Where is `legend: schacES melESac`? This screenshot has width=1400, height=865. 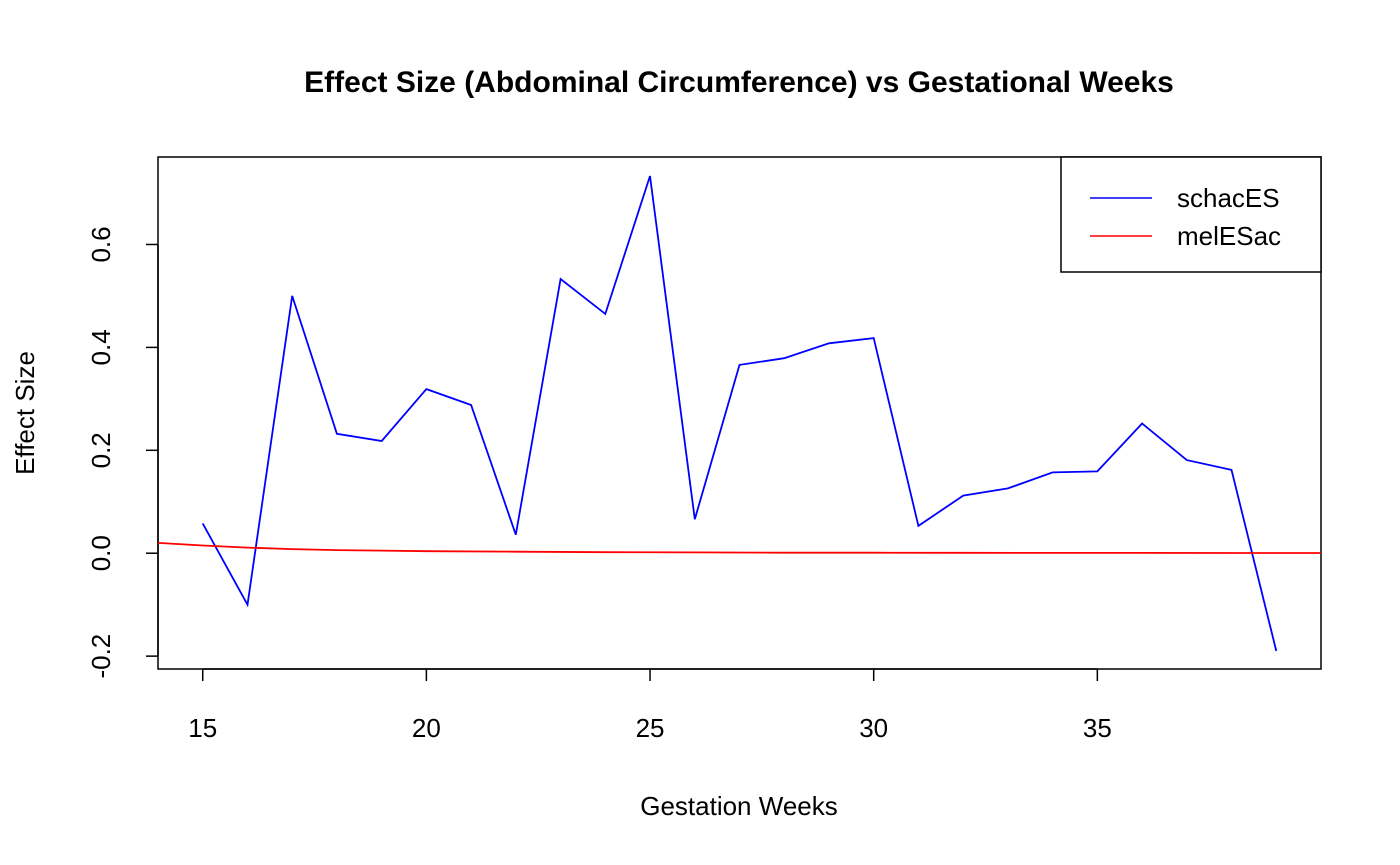 legend: schacES melESac is located at coordinates (1191, 214).